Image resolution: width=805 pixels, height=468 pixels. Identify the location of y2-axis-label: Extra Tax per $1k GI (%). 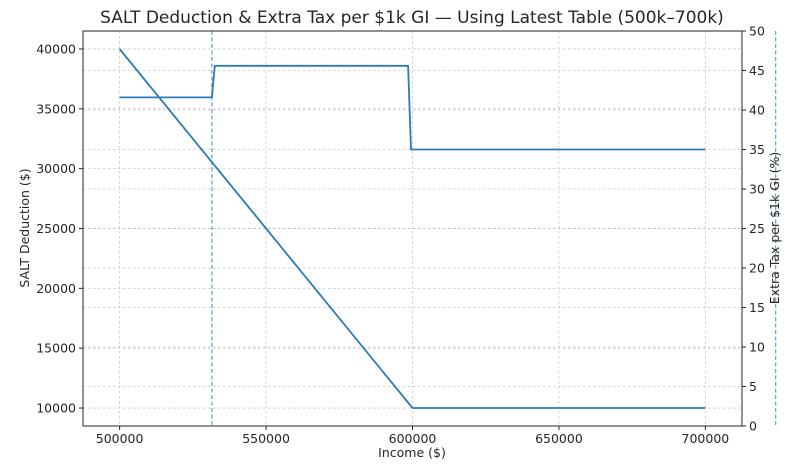
(774, 228).